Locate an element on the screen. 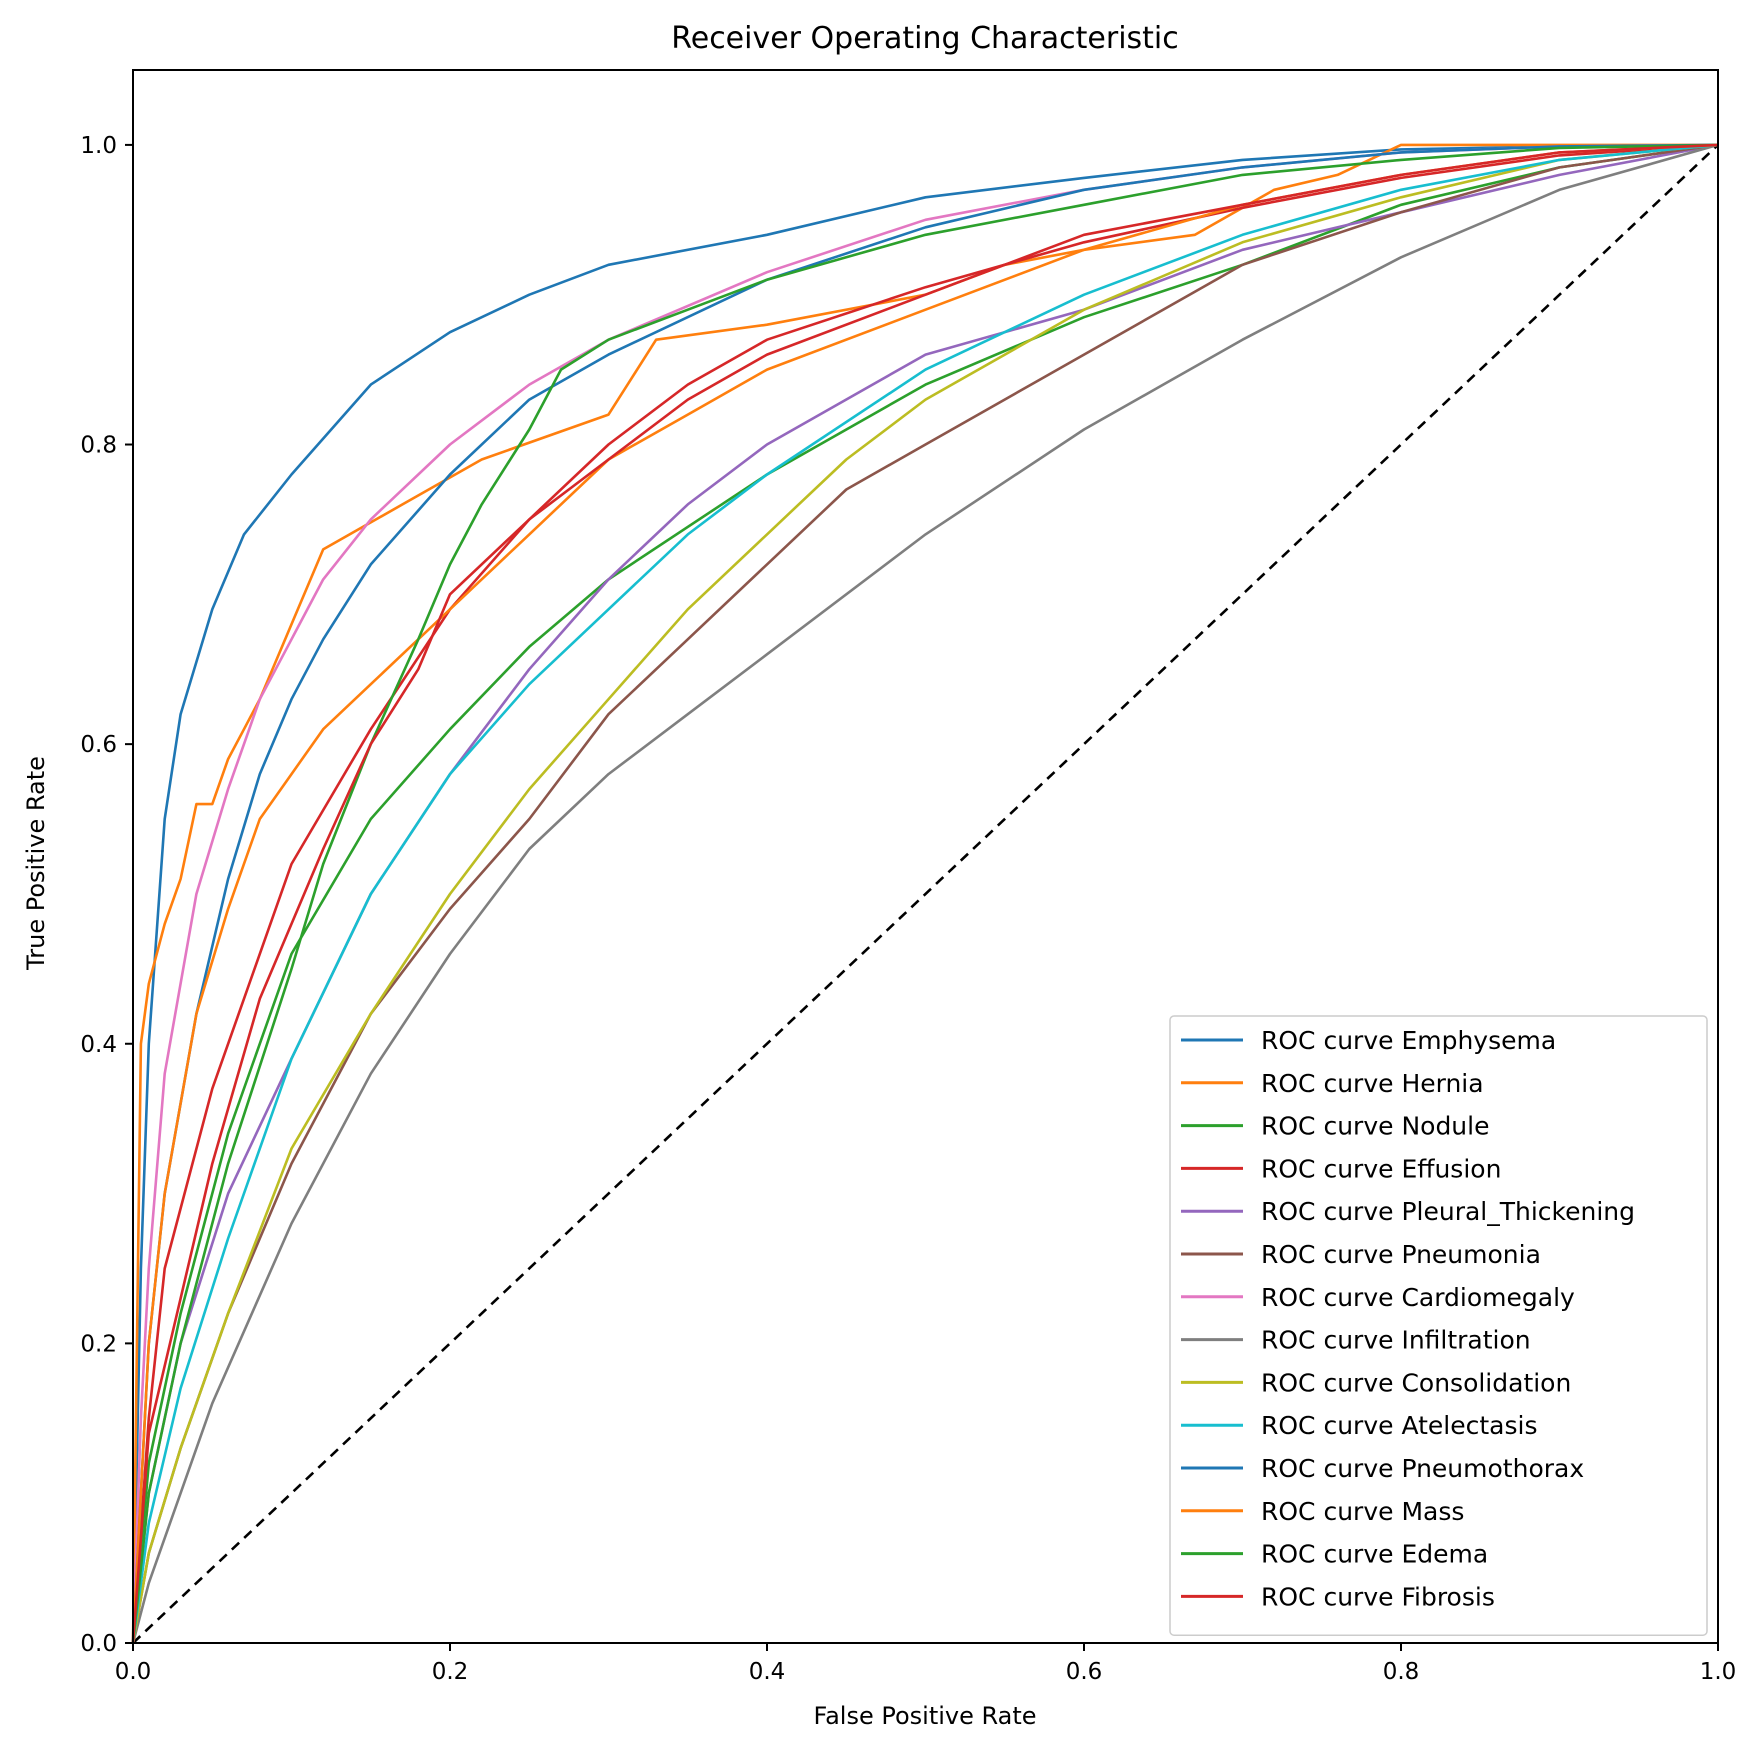  legend-entry: ROC curve Atelectasis is located at coordinates (1399, 1425).